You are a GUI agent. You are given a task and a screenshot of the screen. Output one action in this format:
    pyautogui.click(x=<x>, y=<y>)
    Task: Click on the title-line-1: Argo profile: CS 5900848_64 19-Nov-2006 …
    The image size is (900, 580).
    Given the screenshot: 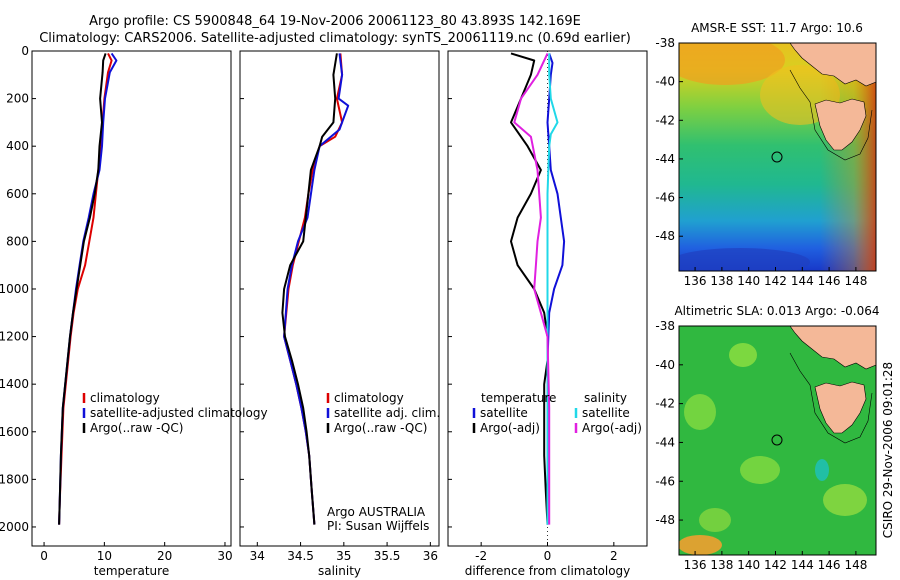 What is the action you would take?
    pyautogui.click(x=335, y=21)
    